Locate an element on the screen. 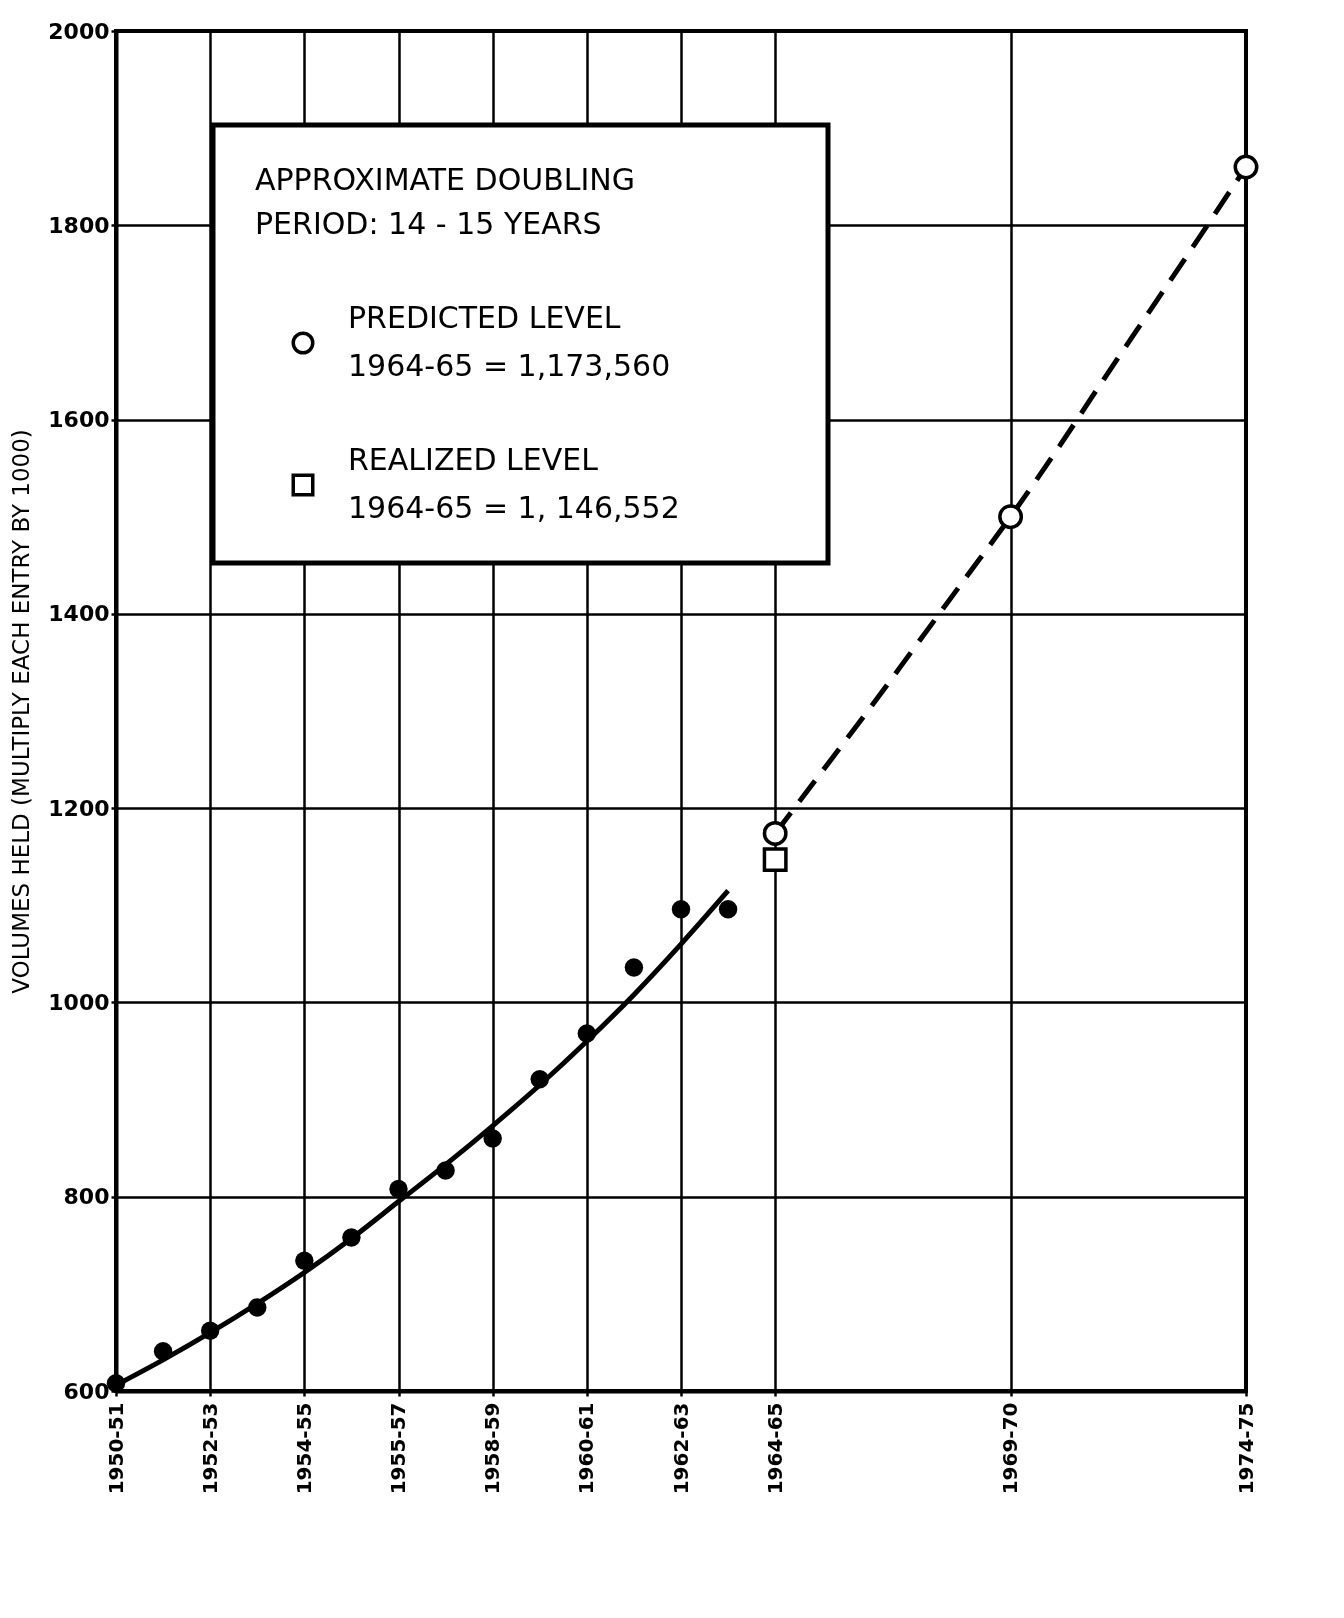  x-tick-label: 1974-75 is located at coordinates (1245, 1448).